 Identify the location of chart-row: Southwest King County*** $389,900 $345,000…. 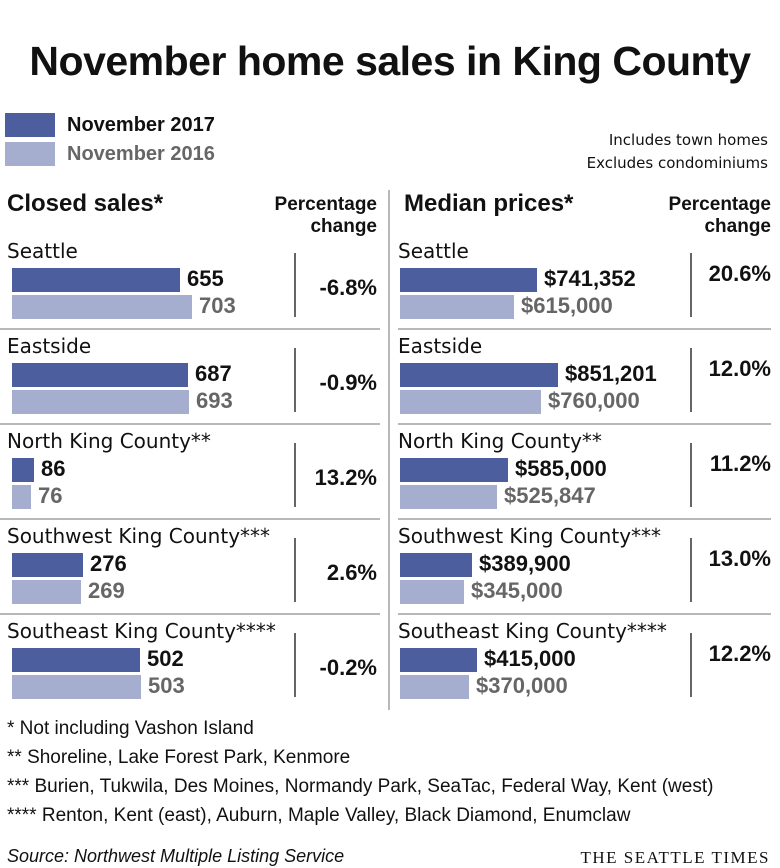
(584, 568).